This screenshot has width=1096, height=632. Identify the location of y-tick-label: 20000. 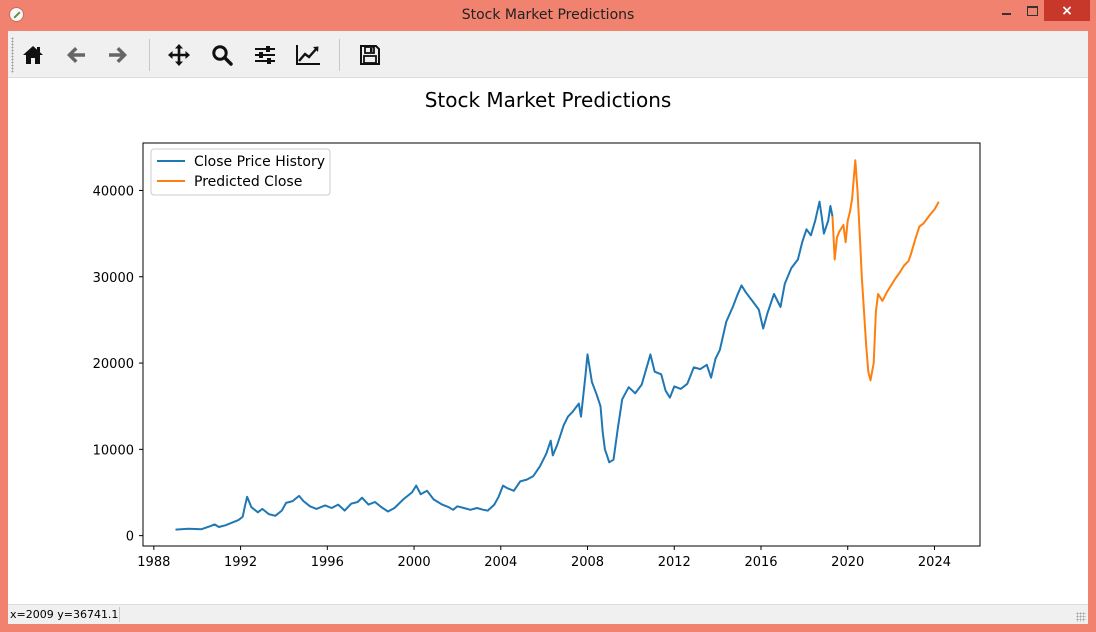
(113, 364).